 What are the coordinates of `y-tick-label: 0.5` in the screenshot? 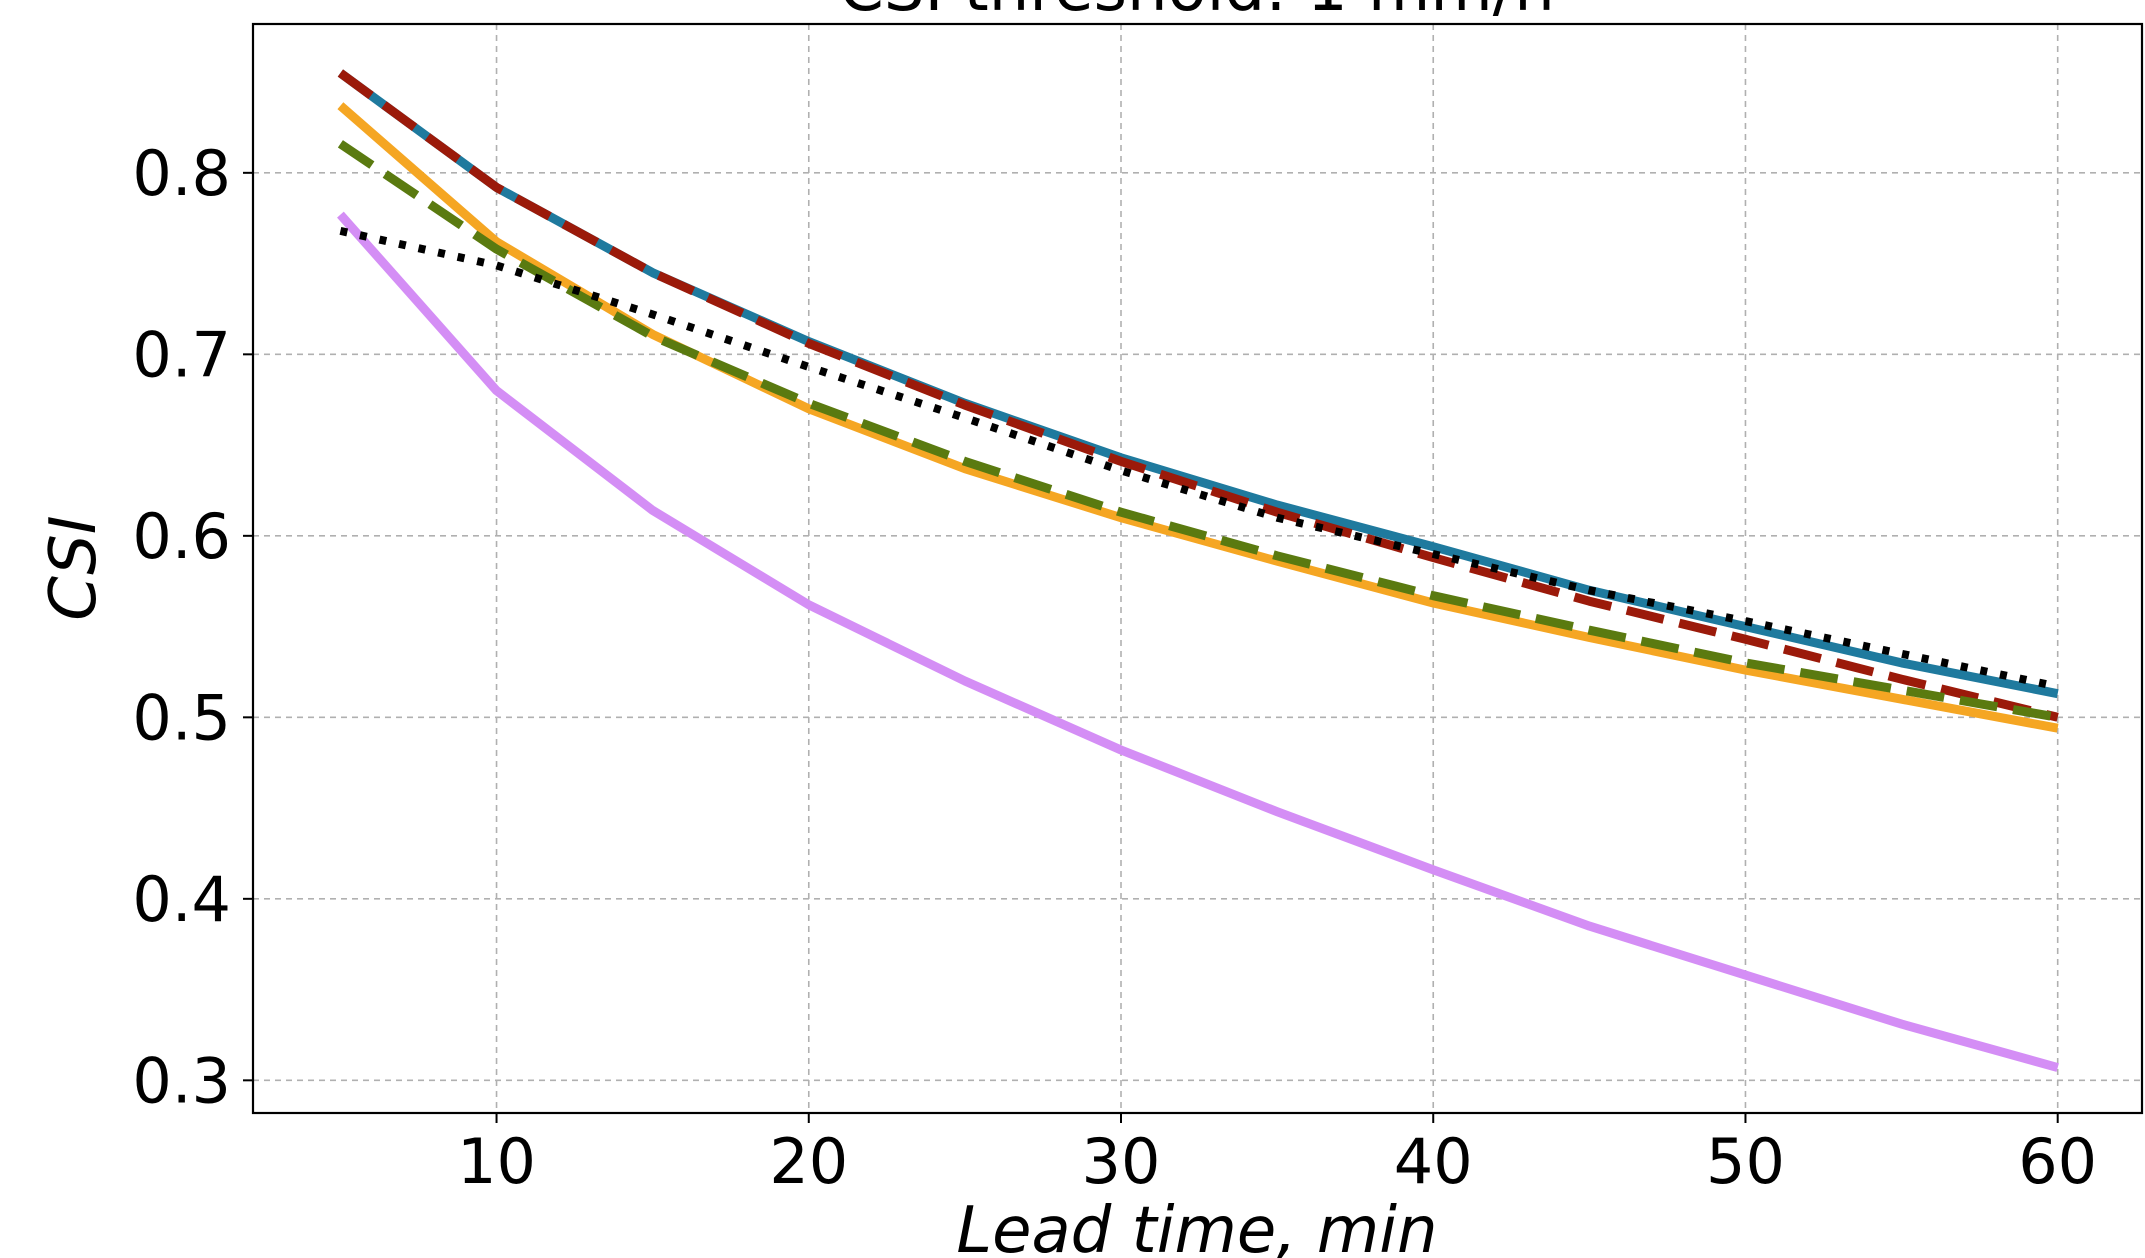 It's located at (181, 717).